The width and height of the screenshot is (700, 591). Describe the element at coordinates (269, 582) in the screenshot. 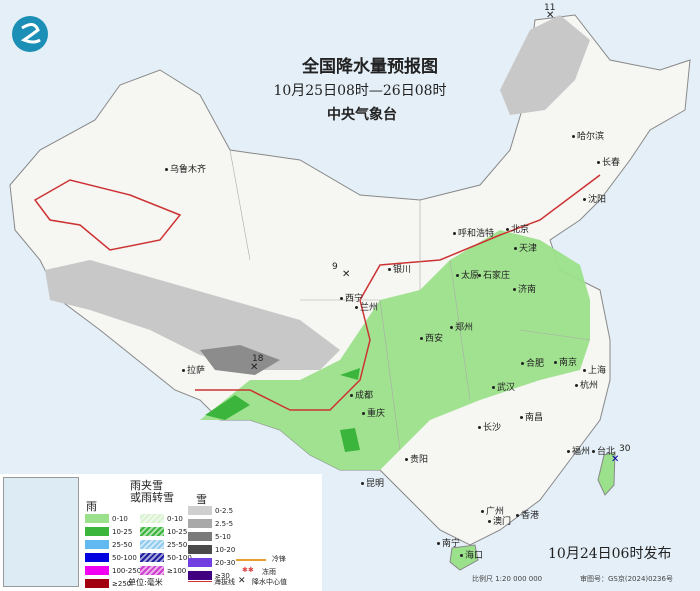

I see `legend-other: 降水中心值` at that location.